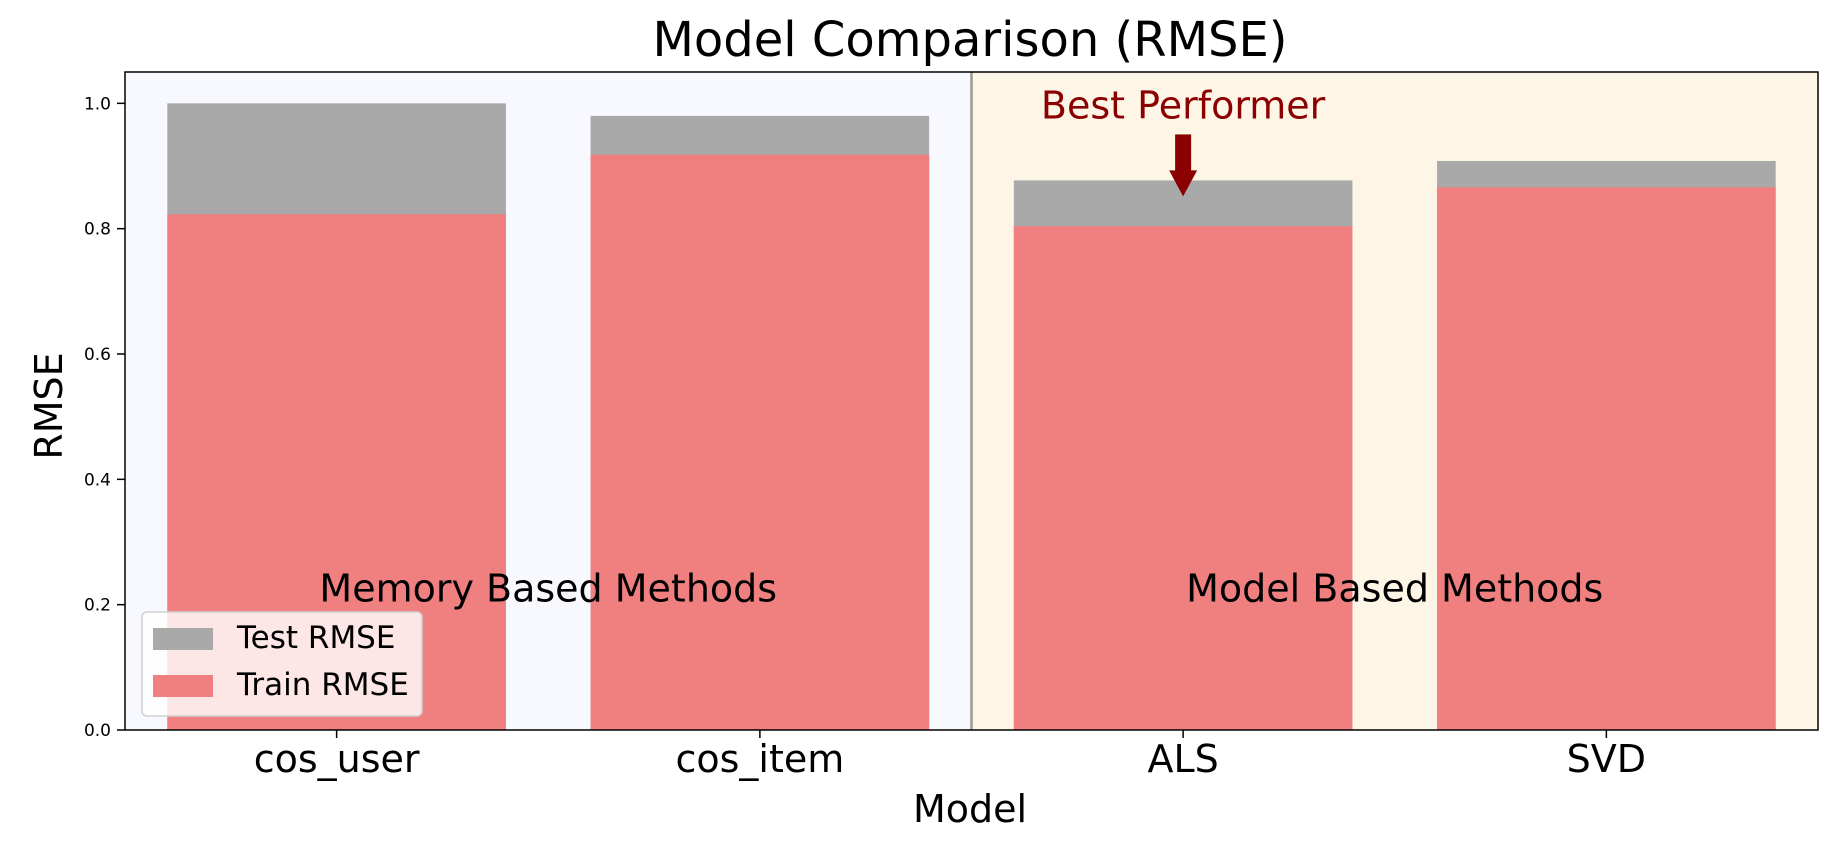 The width and height of the screenshot is (1848, 850). What do you see at coordinates (961, 589) in the screenshot?
I see `region-labels: Memory Based Methods Model Based Methods` at bounding box center [961, 589].